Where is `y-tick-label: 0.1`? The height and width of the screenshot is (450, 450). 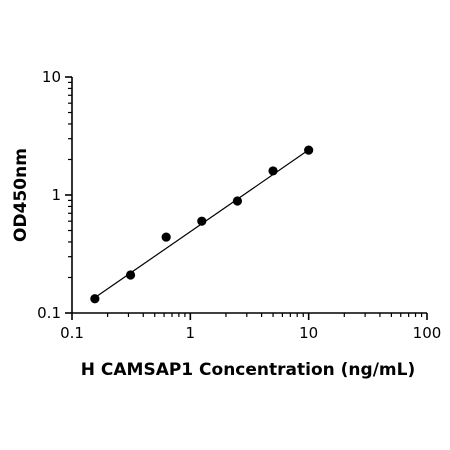
y-tick-label: 0.1 is located at coordinates (49, 313).